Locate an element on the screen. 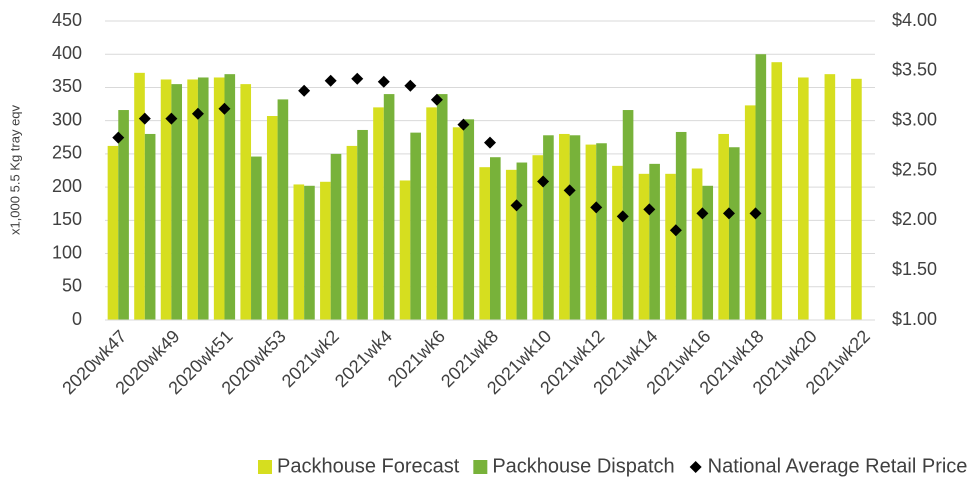 This screenshot has height=492, width=973. legend-label: Packhouse Dispatch is located at coordinates (583, 466).